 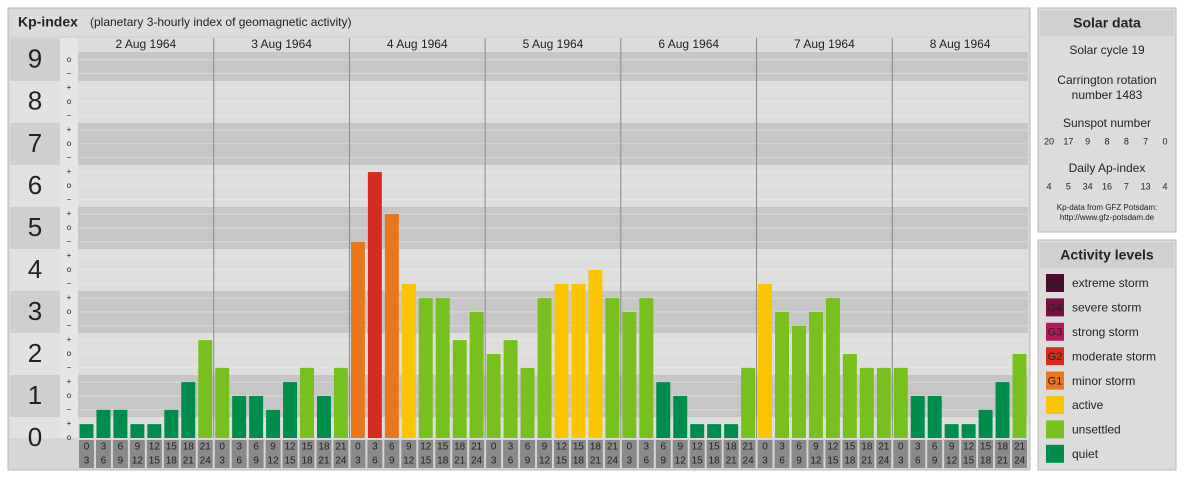 What do you see at coordinates (1107, 217) in the screenshot?
I see `source: http://www.gfz-potsdam.de` at bounding box center [1107, 217].